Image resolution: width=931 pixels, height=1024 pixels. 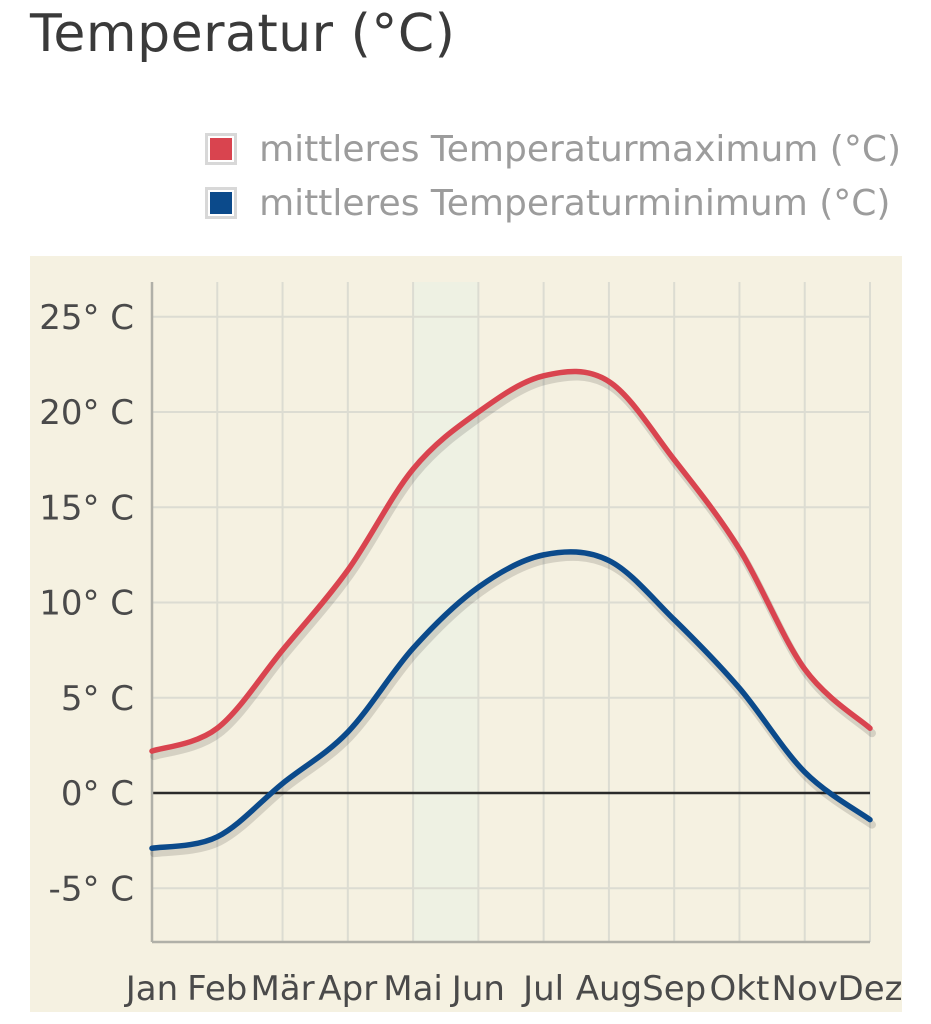 What do you see at coordinates (542, 989) in the screenshot?
I see `x-tick-label: Jul` at bounding box center [542, 989].